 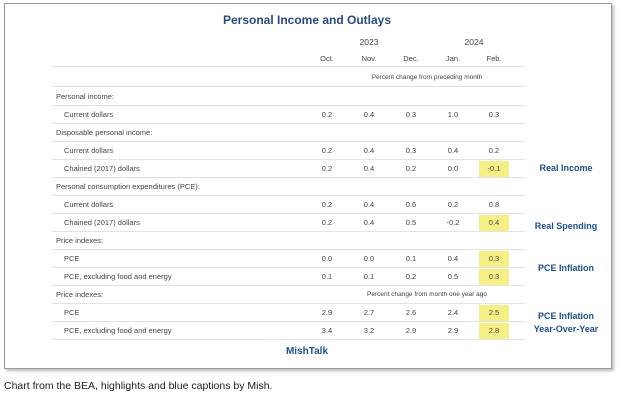 I want to click on cell: -0.2, so click(x=453, y=222).